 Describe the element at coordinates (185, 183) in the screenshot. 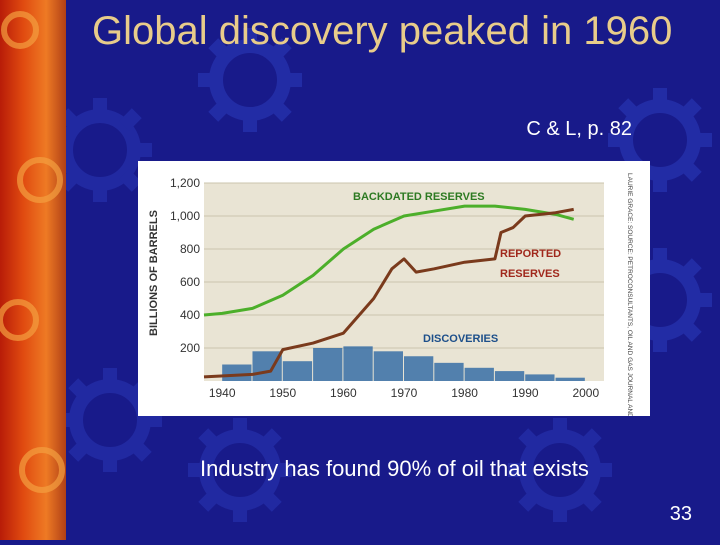

I see `y-tick-label: 1,200` at that location.